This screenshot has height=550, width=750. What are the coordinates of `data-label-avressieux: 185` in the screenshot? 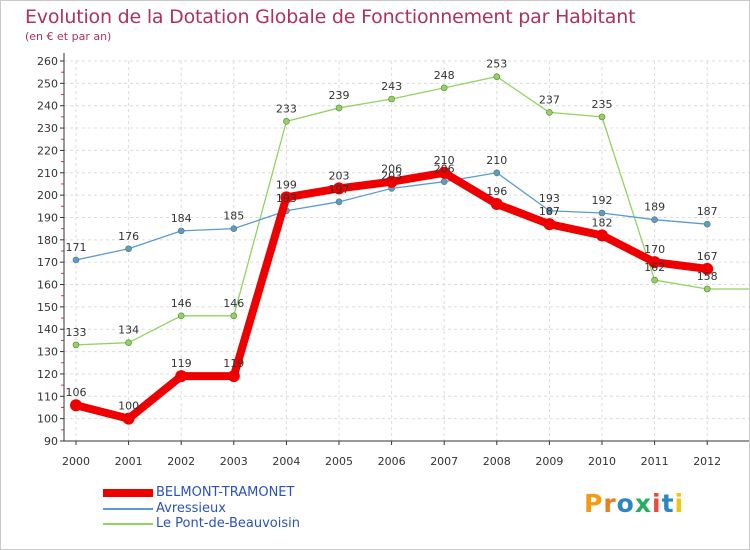 It's located at (233, 216).